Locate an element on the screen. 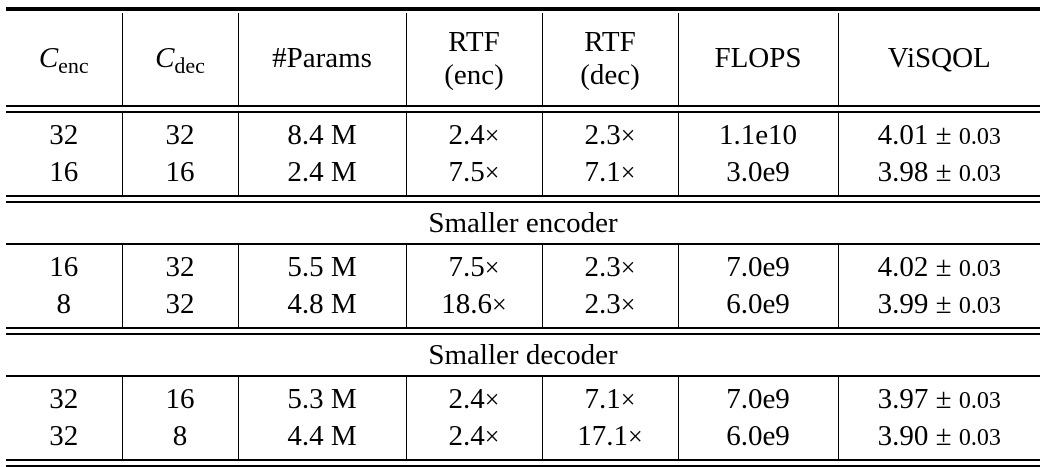 The image size is (1046, 467). cell-c-dec: 8 is located at coordinates (180, 439).